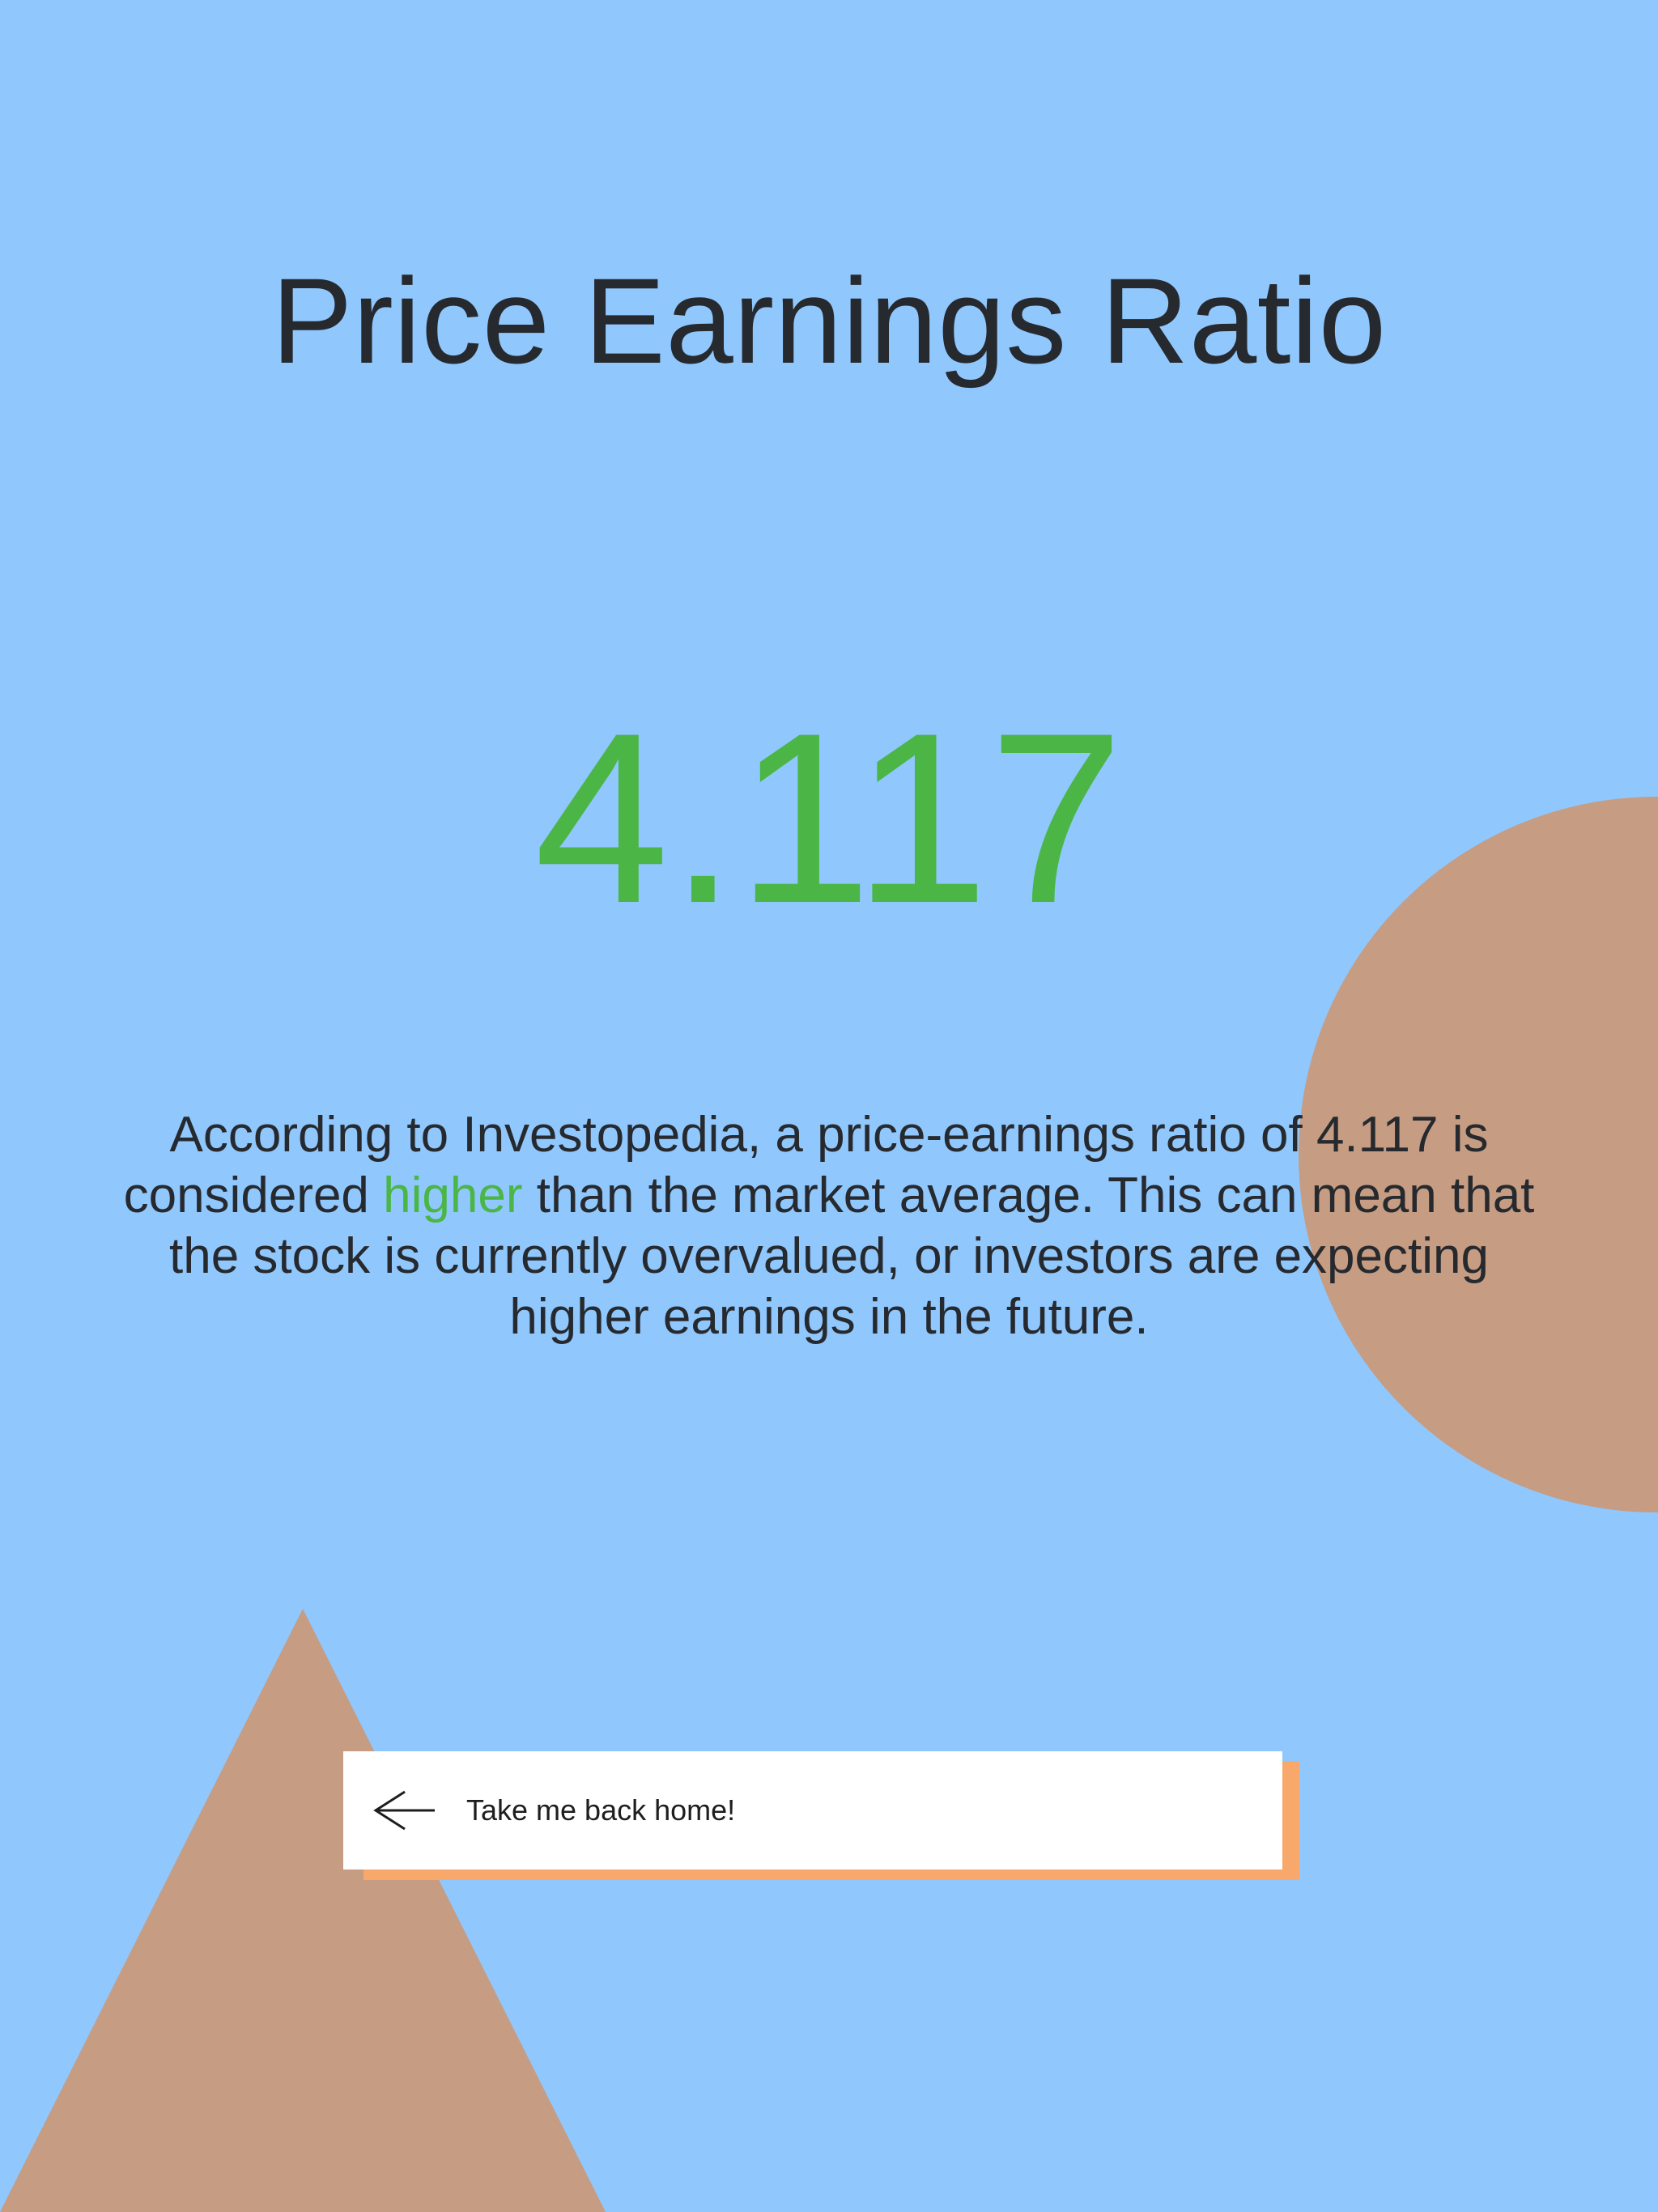  I want to click on page-title: Price Earnings Ratio, so click(829, 321).